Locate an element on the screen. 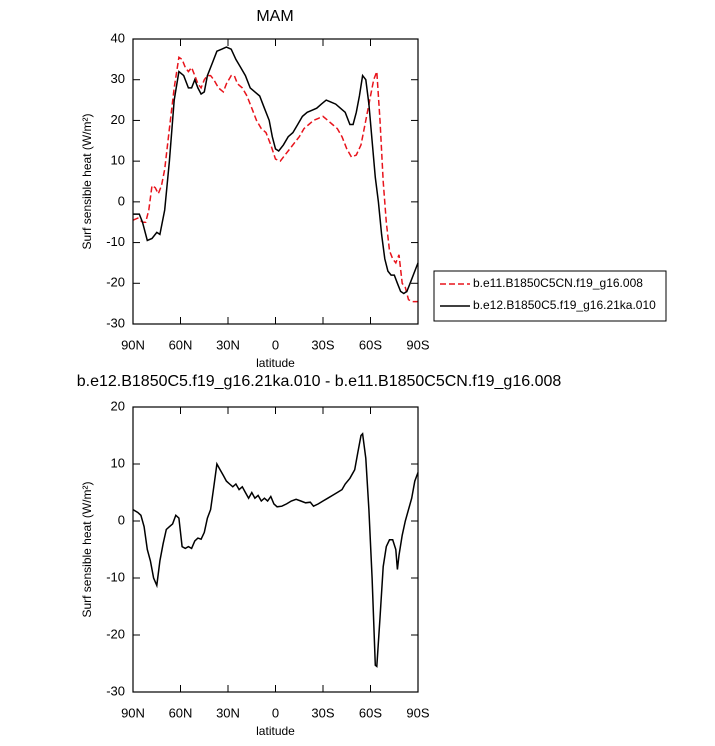 This screenshot has width=715, height=746. y-tick-label: 40 is located at coordinates (118, 37).